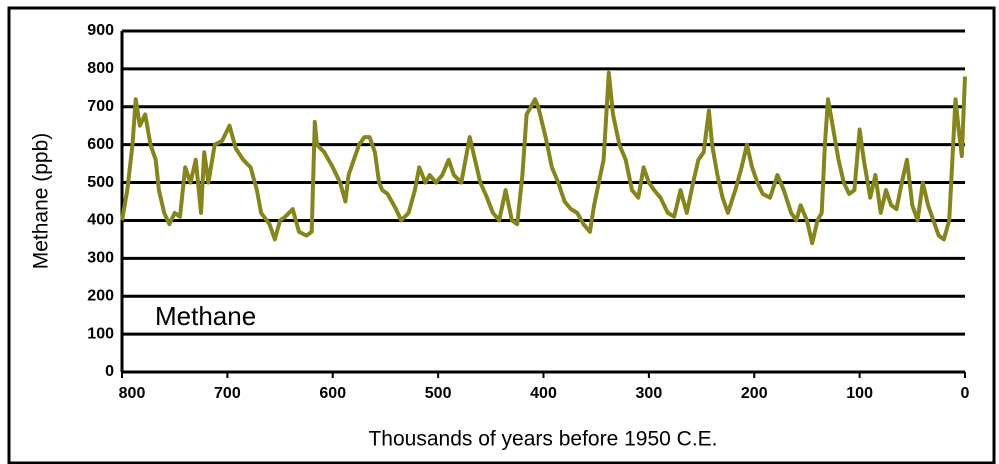 This screenshot has height=464, width=999. What do you see at coordinates (100, 30) in the screenshot?
I see `y-tick-label: 900` at bounding box center [100, 30].